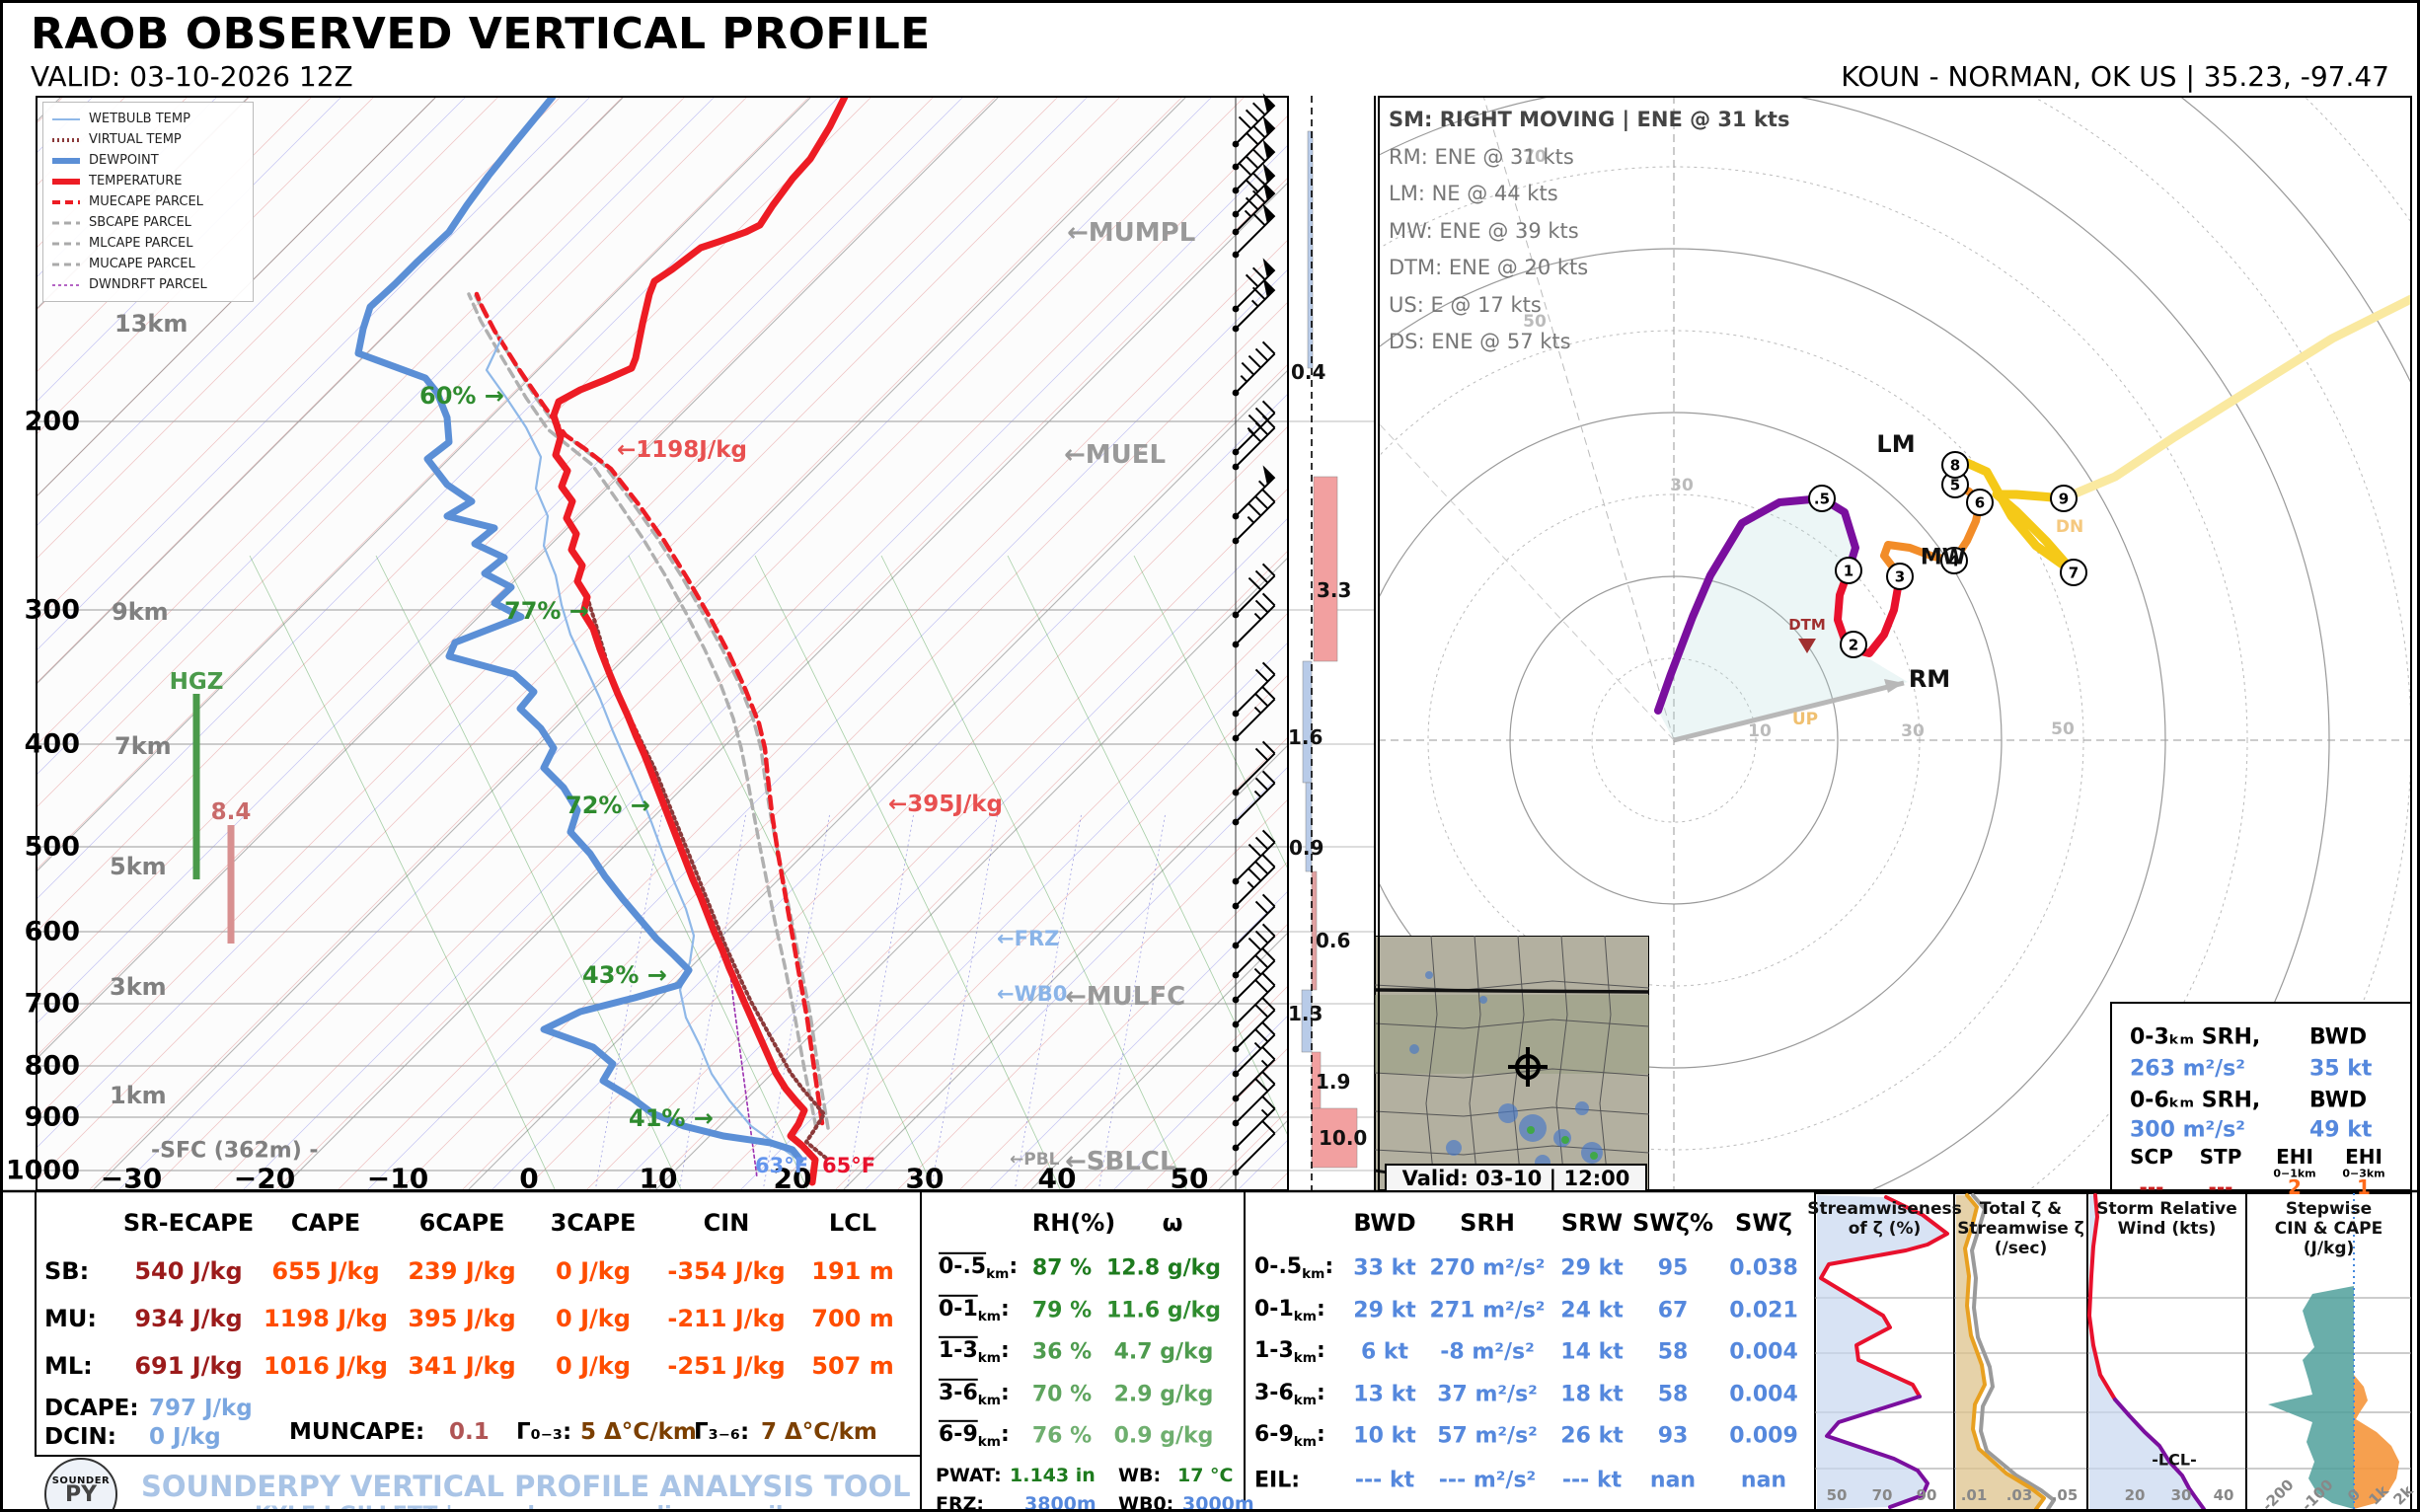  What do you see at coordinates (148, 160) in the screenshot?
I see `legend-item: DEWPOINT` at bounding box center [148, 160].